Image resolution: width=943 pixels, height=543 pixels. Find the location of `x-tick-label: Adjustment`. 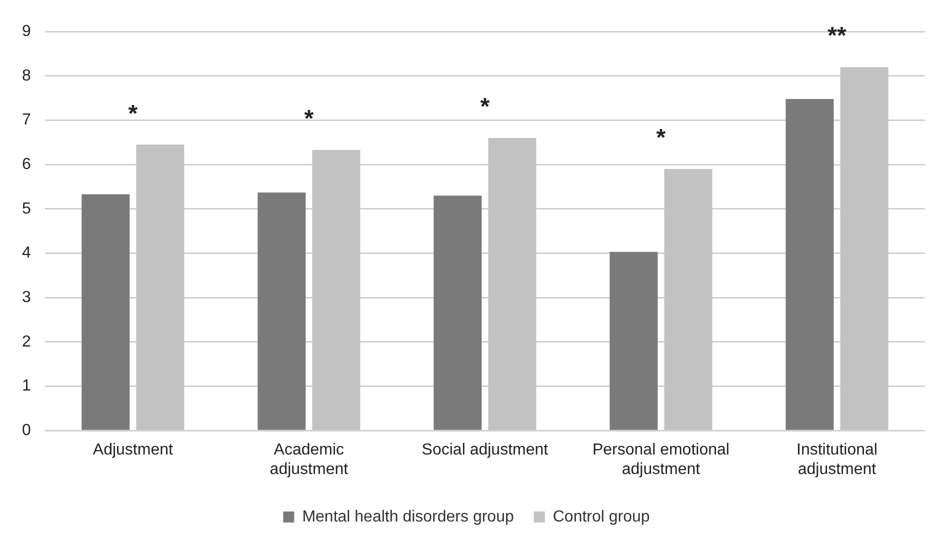

x-tick-label: Adjustment is located at coordinates (133, 450).